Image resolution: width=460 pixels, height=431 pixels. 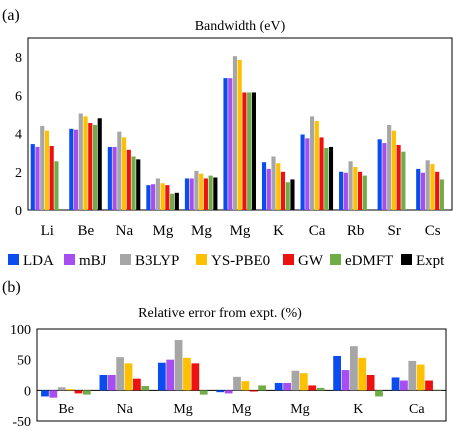 I want to click on y-tick-label: 0, so click(x=18, y=211).